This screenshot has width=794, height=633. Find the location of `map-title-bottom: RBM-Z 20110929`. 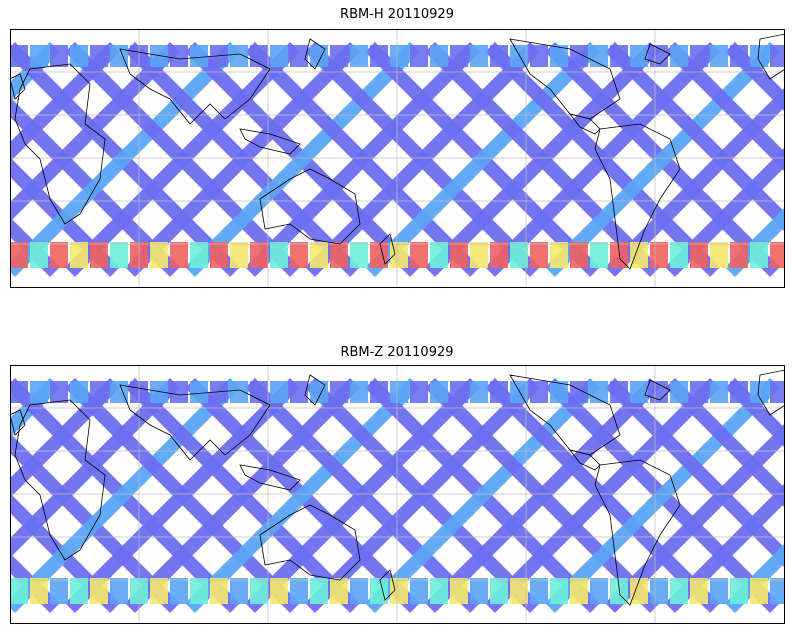

map-title-bottom: RBM-Z 20110929 is located at coordinates (397, 352).